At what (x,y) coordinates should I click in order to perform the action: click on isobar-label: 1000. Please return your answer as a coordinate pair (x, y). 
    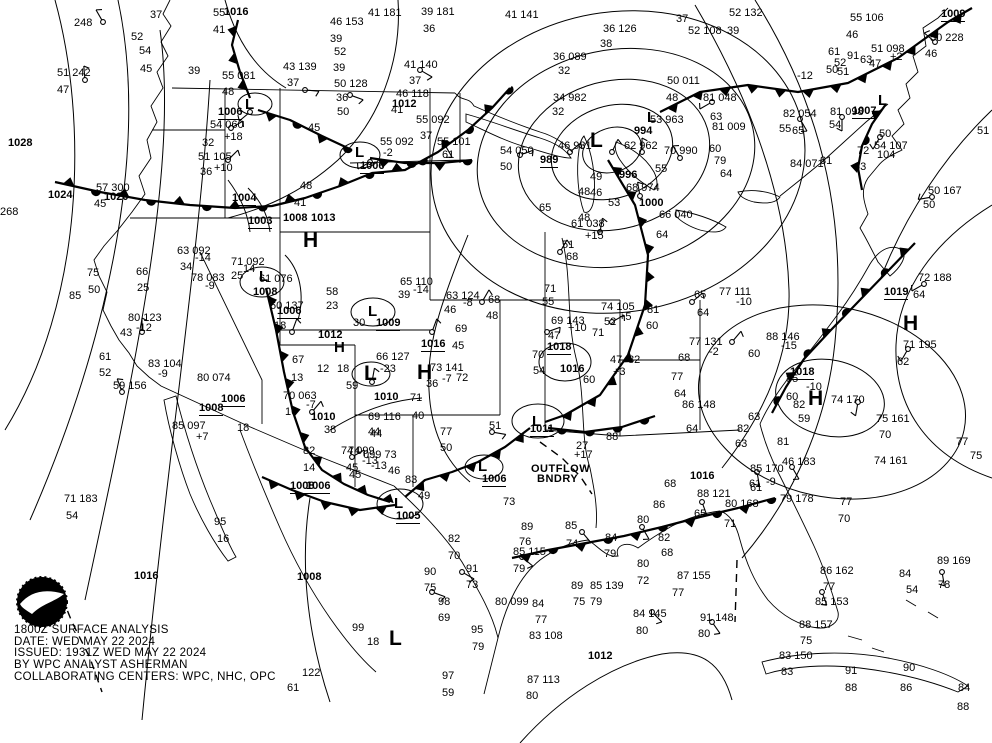
    Looking at the image, I should click on (651, 203).